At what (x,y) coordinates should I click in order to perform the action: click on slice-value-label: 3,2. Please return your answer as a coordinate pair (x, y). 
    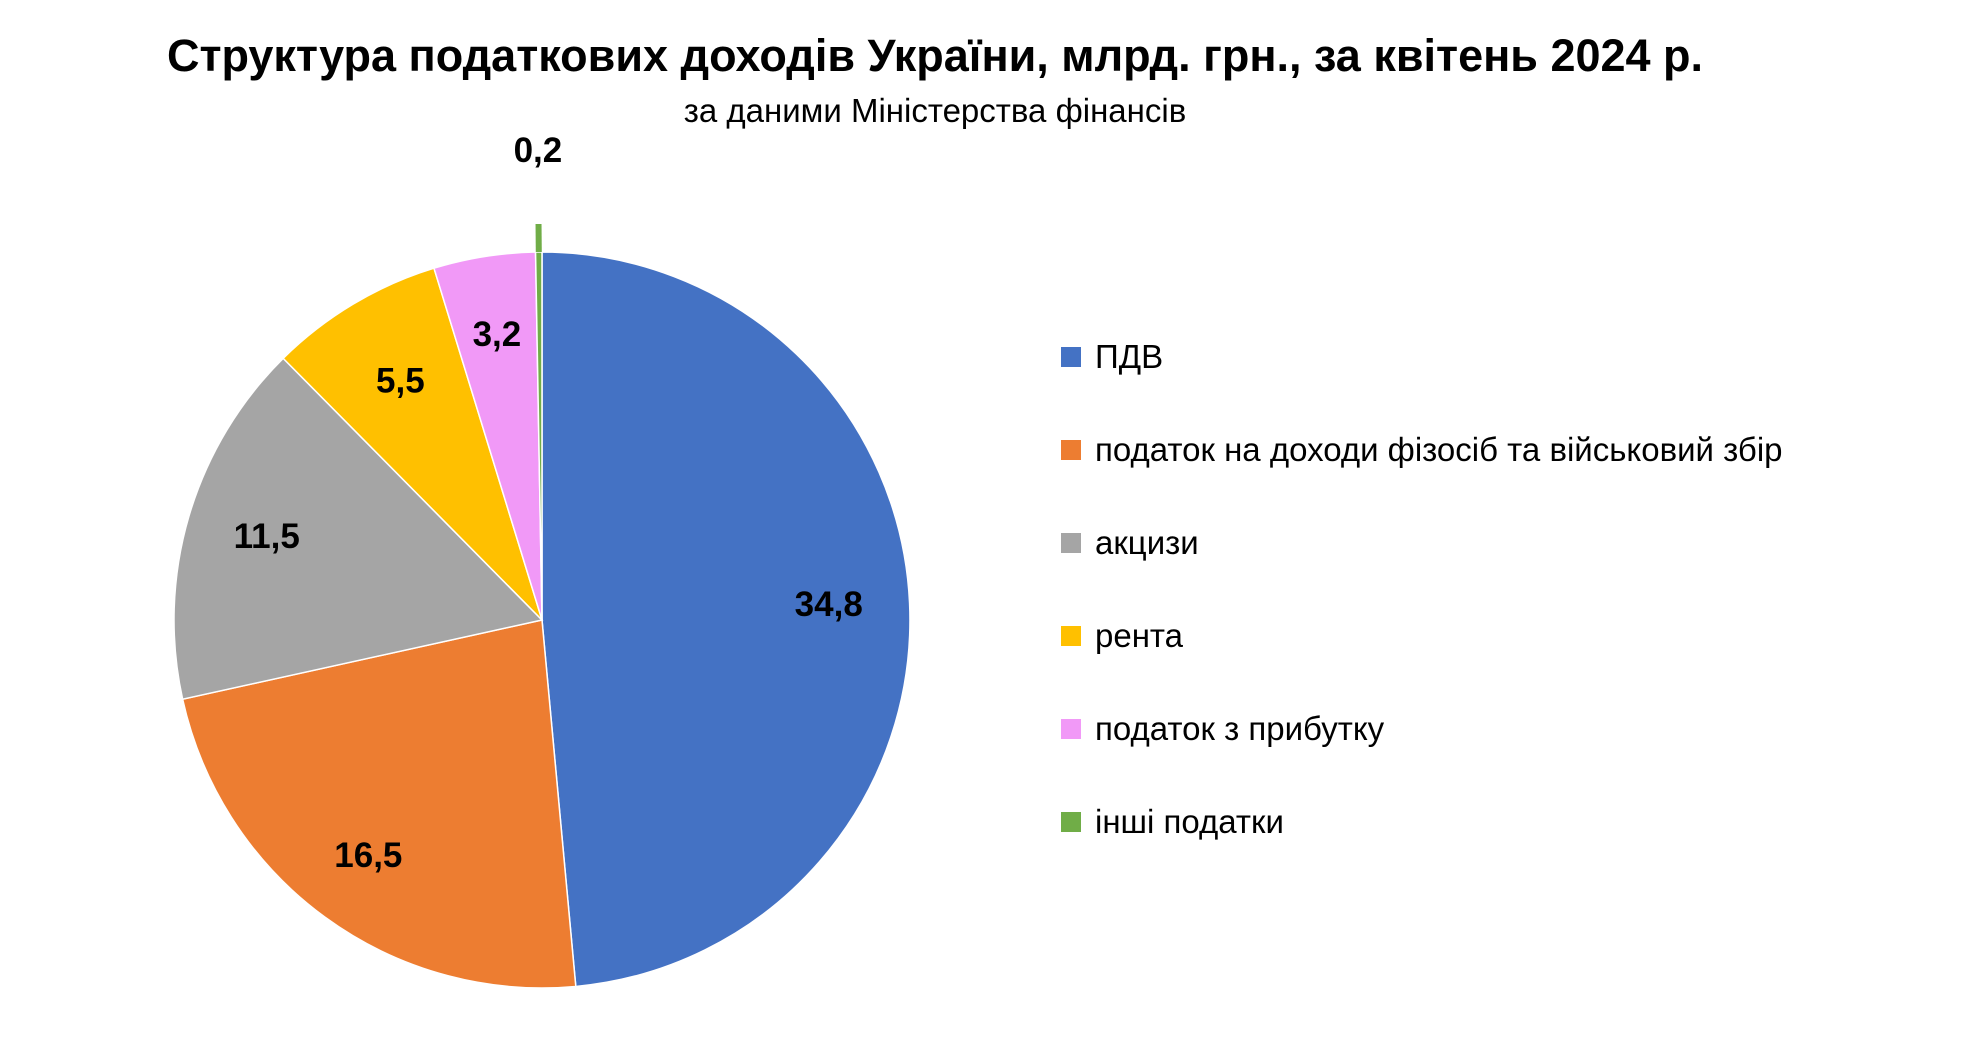
    Looking at the image, I should click on (497, 334).